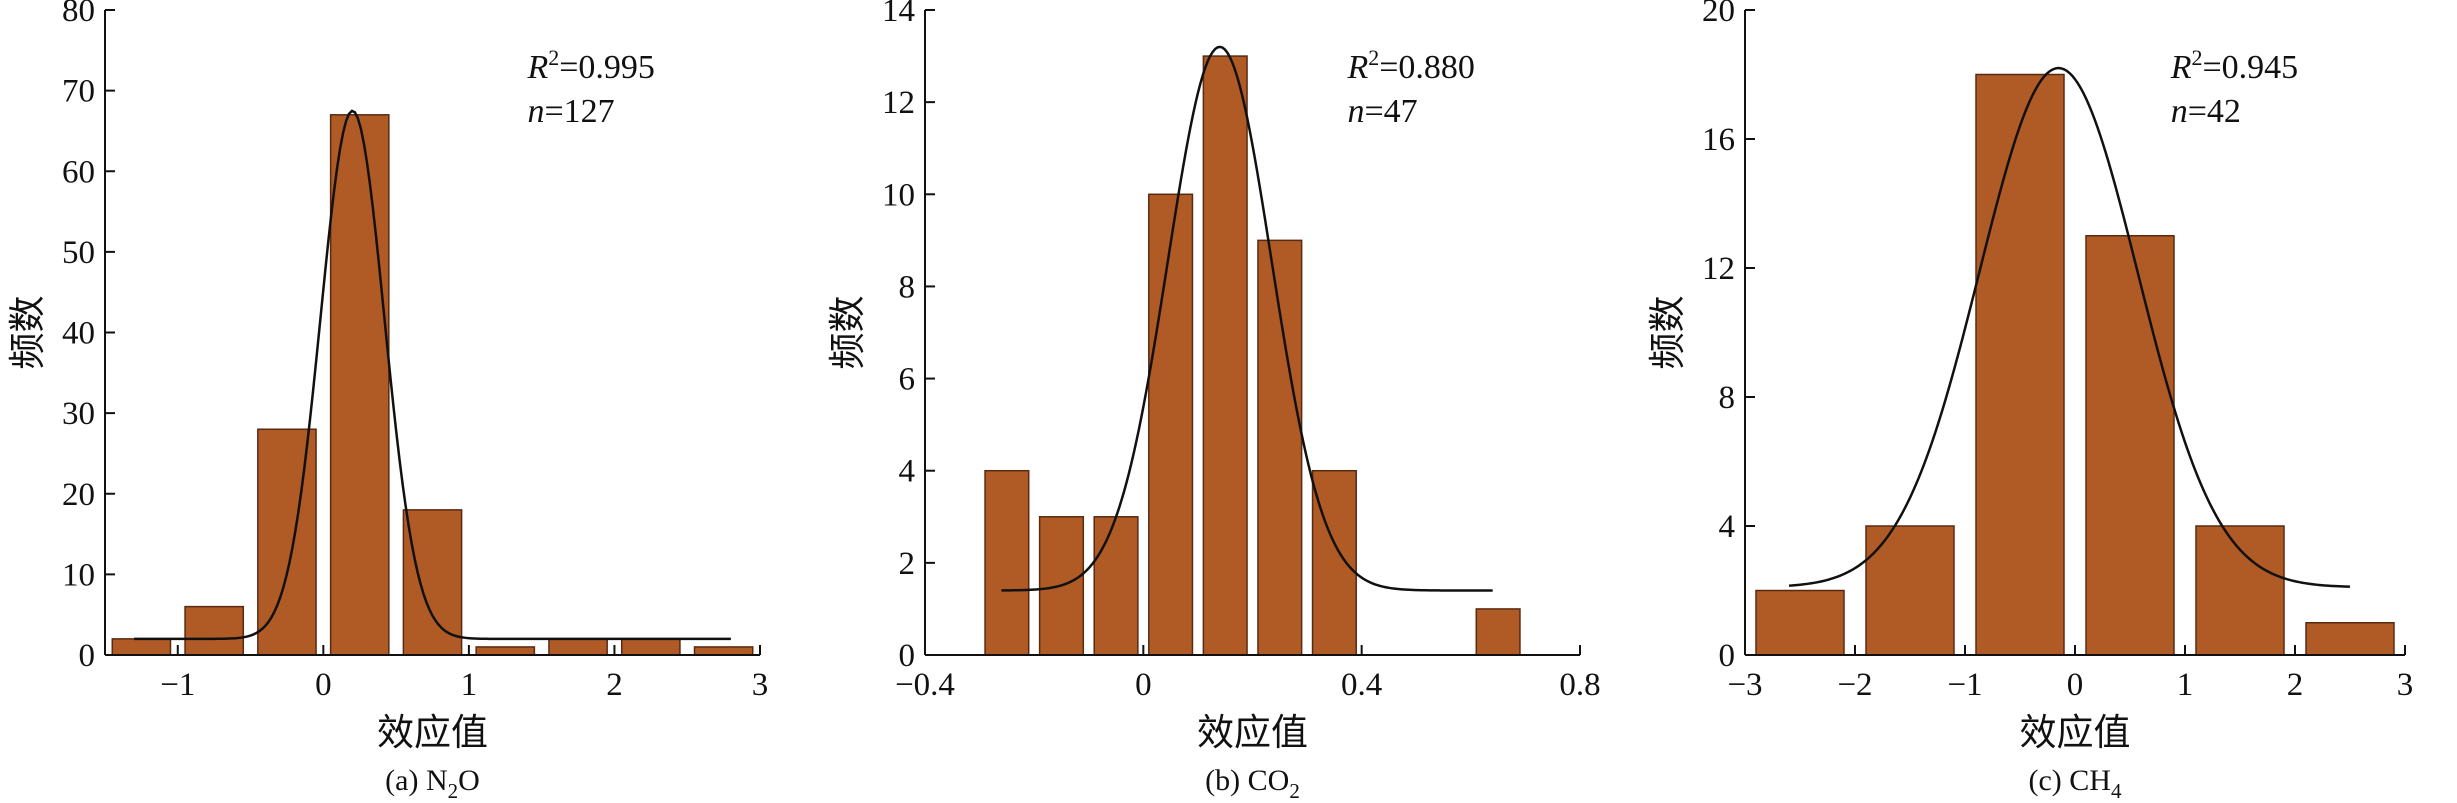  Describe the element at coordinates (2206, 111) in the screenshot. I see `panel-c-n-stat: n=42` at that location.